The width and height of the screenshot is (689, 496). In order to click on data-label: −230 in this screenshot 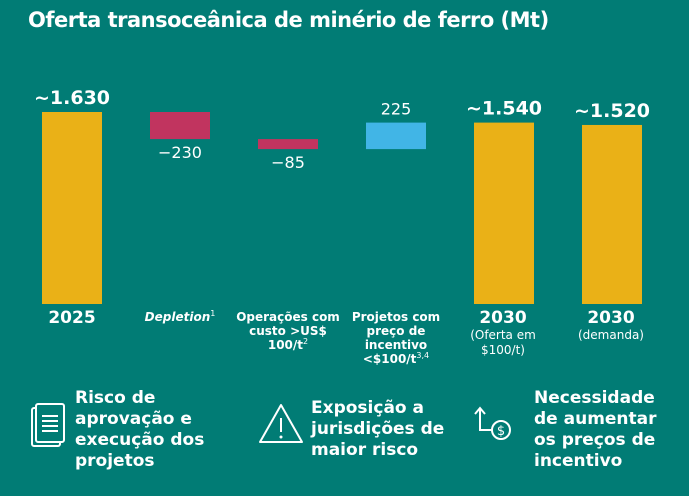, I will do `click(180, 152)`.